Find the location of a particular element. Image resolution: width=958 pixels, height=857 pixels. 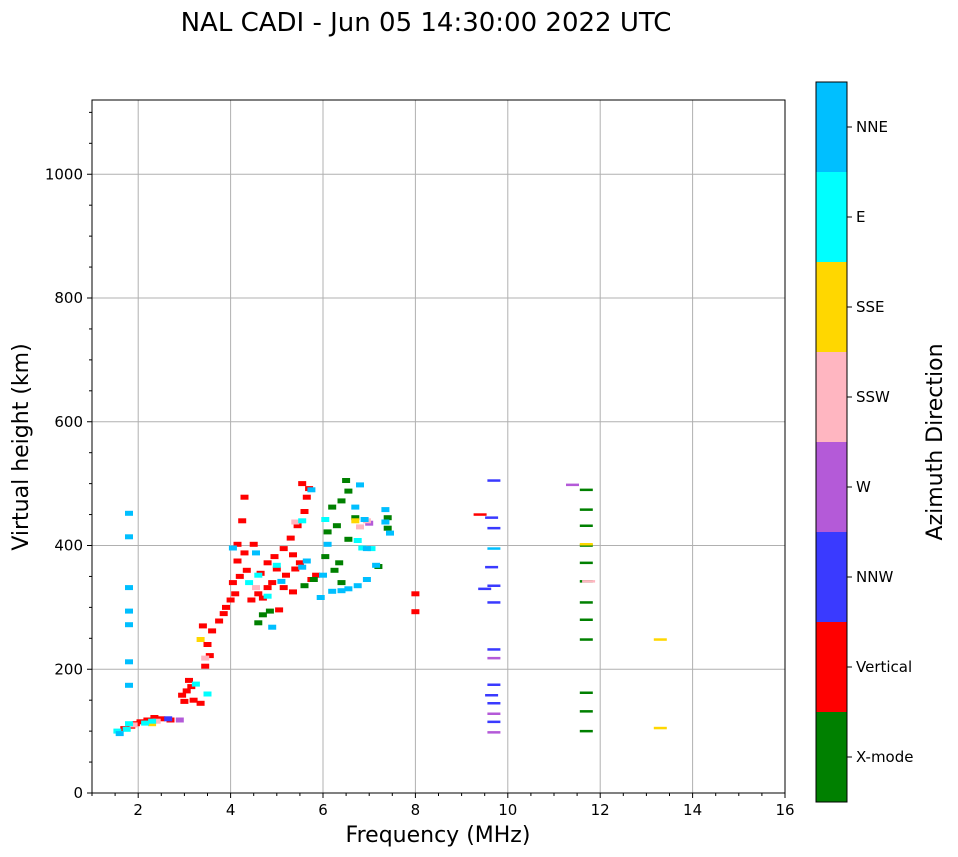

colorbar-tick-label: X-mode is located at coordinates (884, 757).